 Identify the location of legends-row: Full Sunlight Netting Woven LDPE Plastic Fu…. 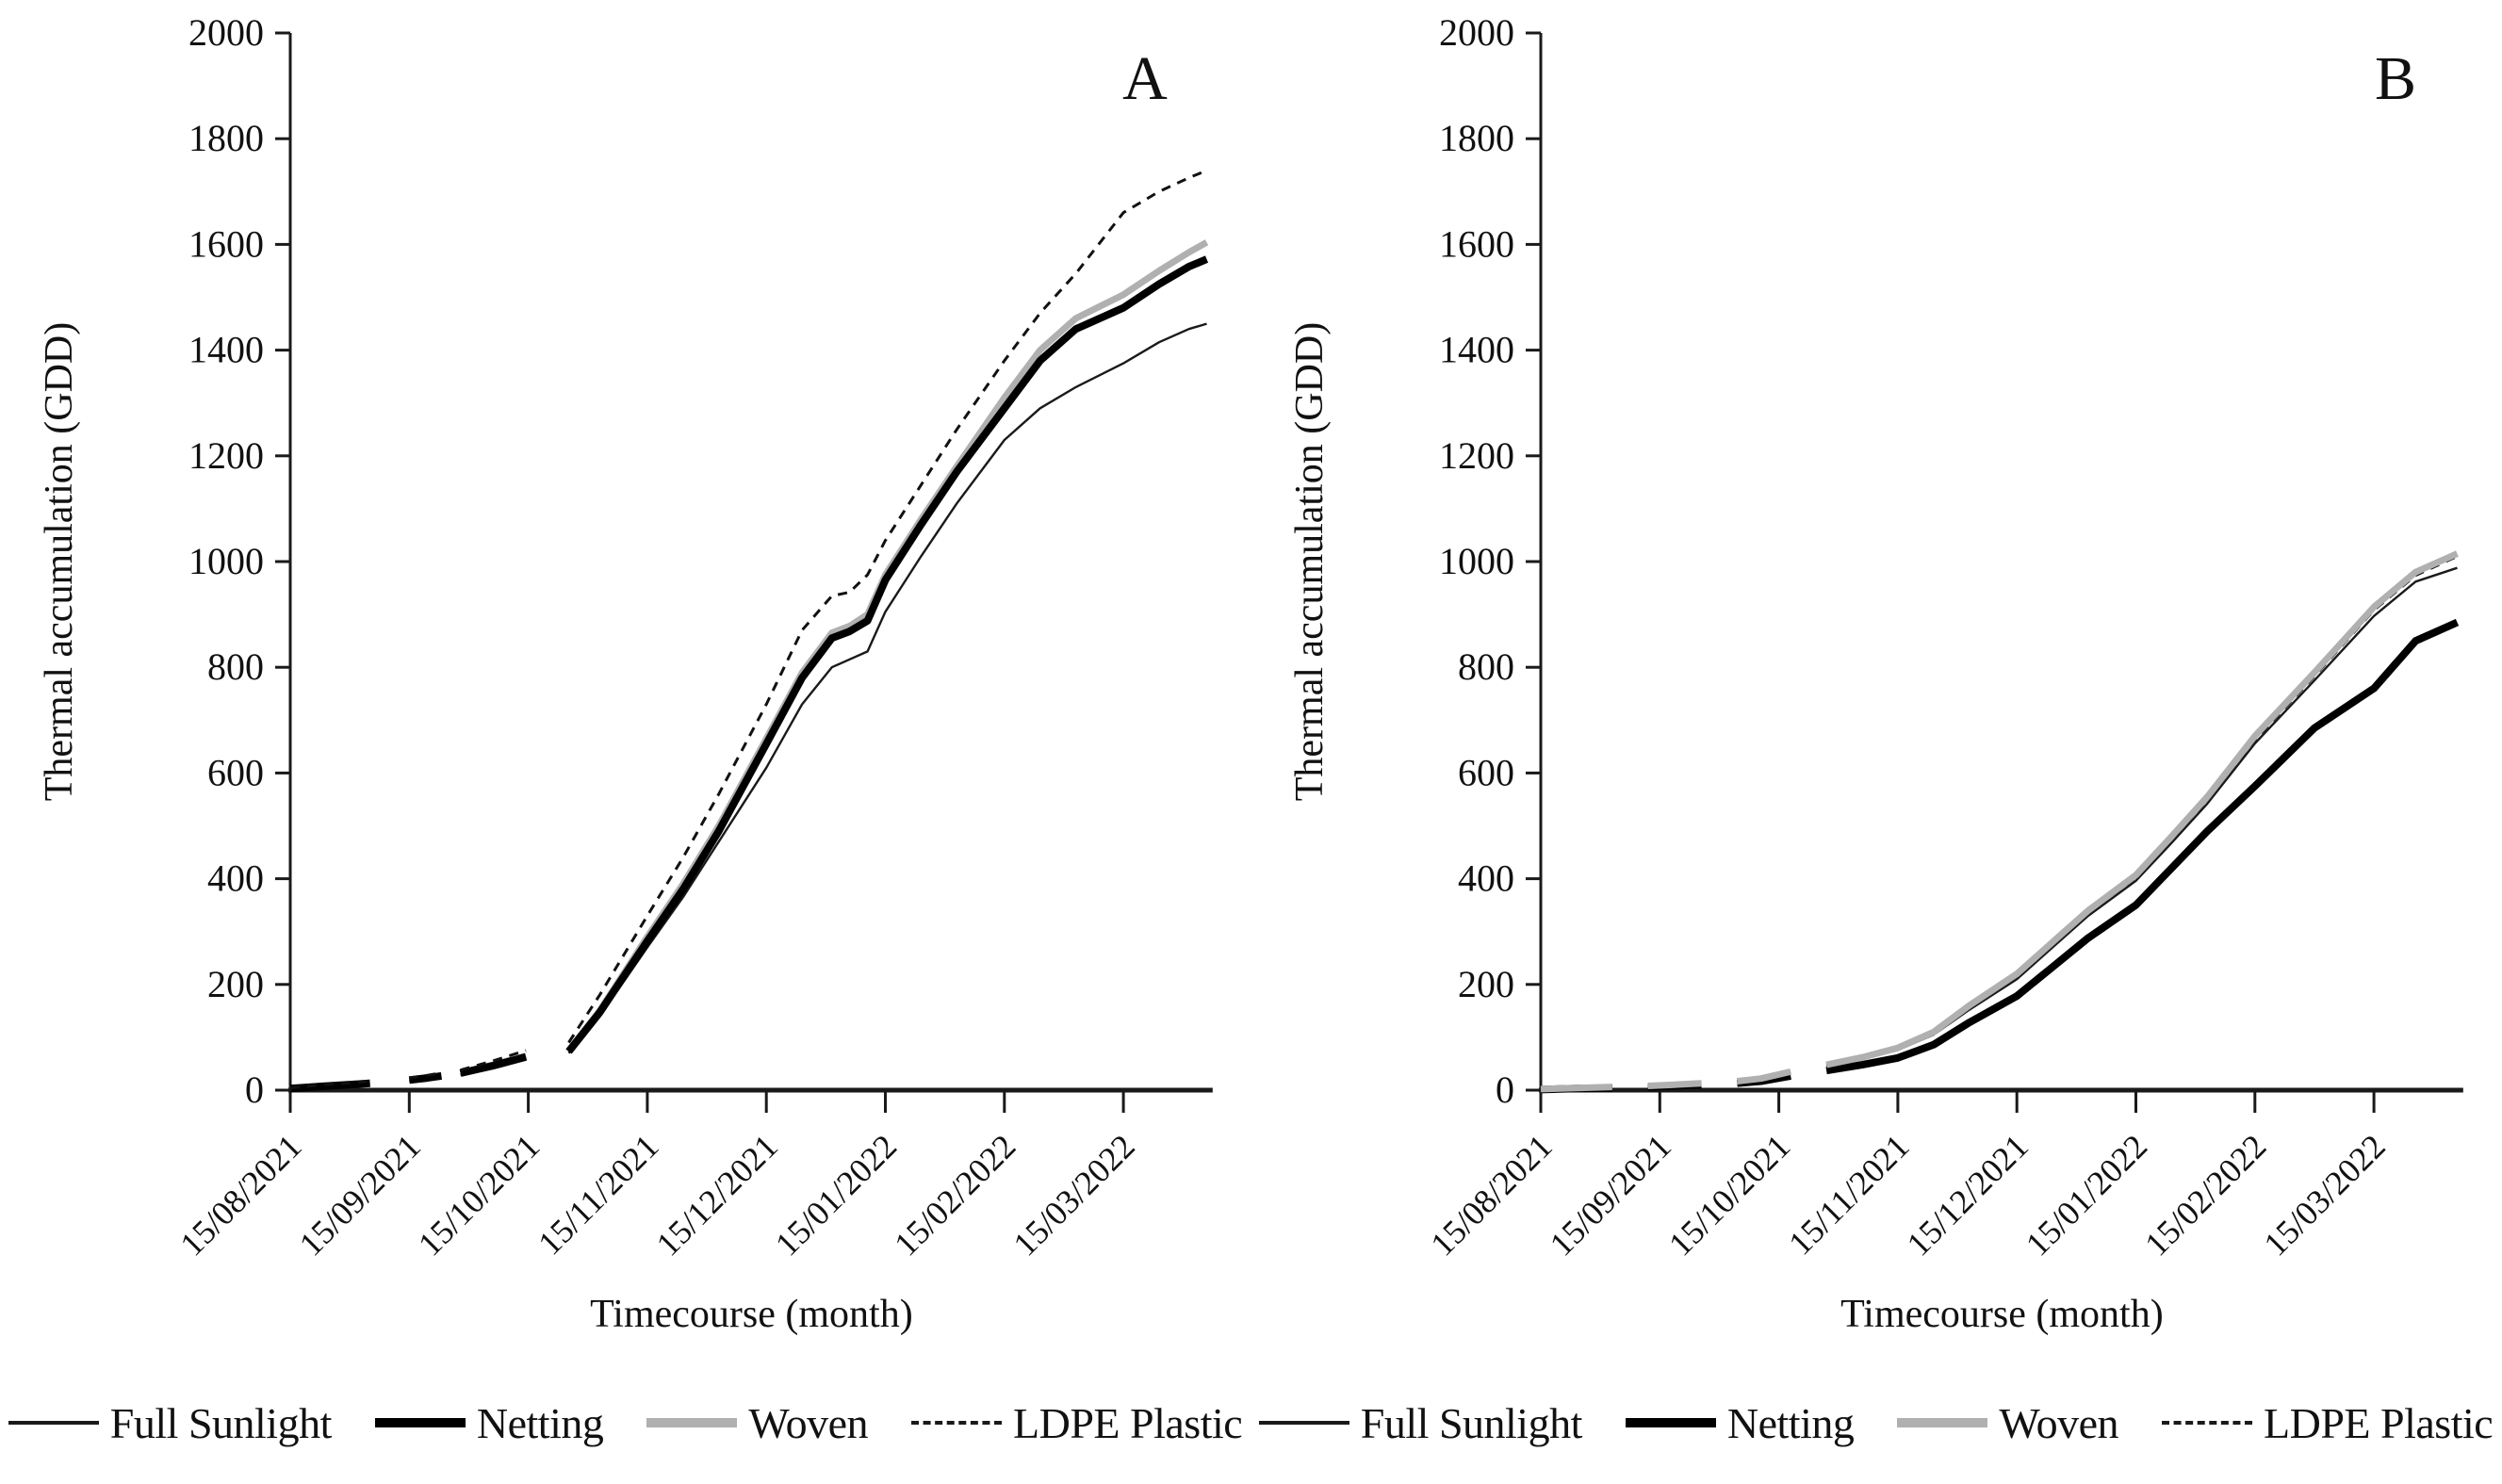
(1251, 1423).